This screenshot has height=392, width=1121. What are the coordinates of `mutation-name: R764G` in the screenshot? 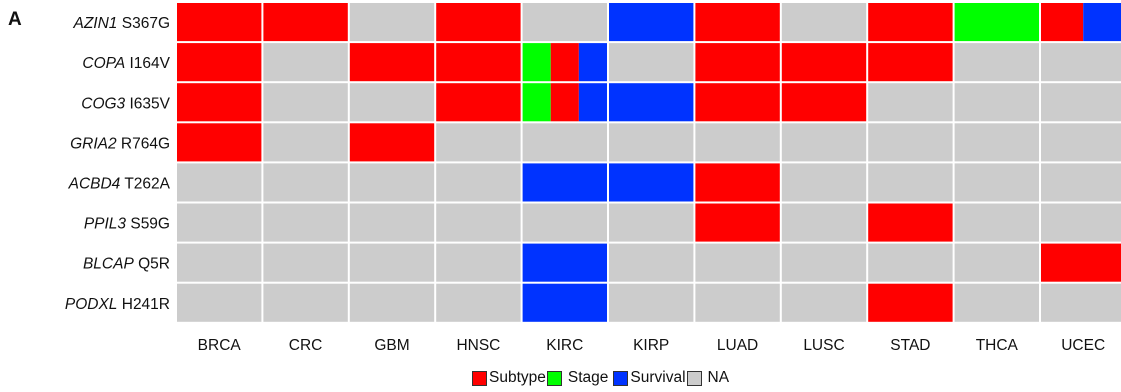 It's located at (143, 143).